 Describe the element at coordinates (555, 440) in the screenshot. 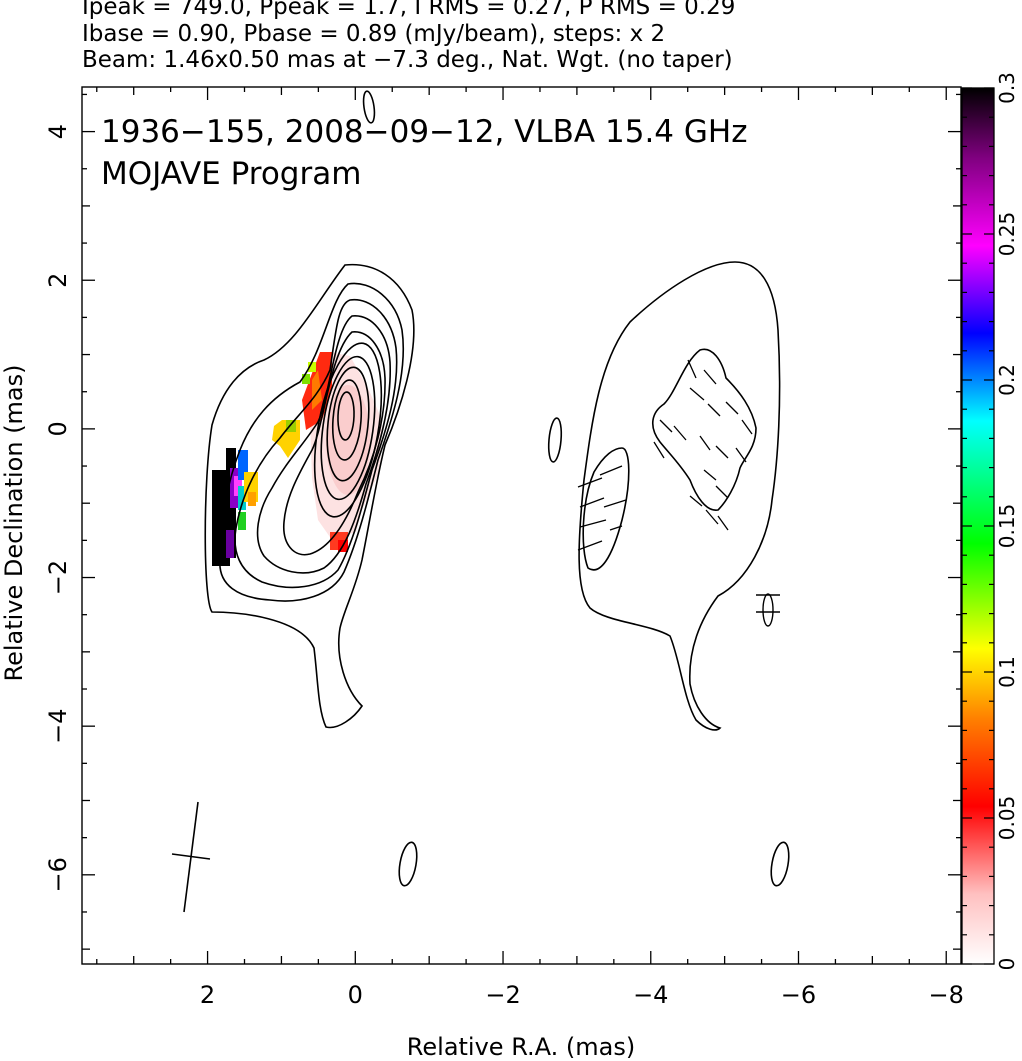

I see `contour-small-spot` at that location.